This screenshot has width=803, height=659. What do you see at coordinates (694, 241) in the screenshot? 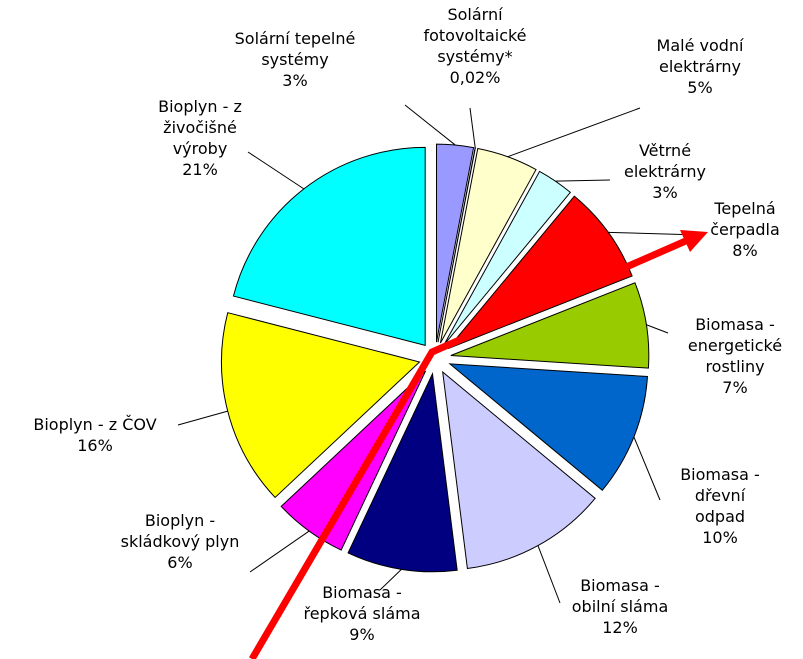
I see `arrow-head` at bounding box center [694, 241].